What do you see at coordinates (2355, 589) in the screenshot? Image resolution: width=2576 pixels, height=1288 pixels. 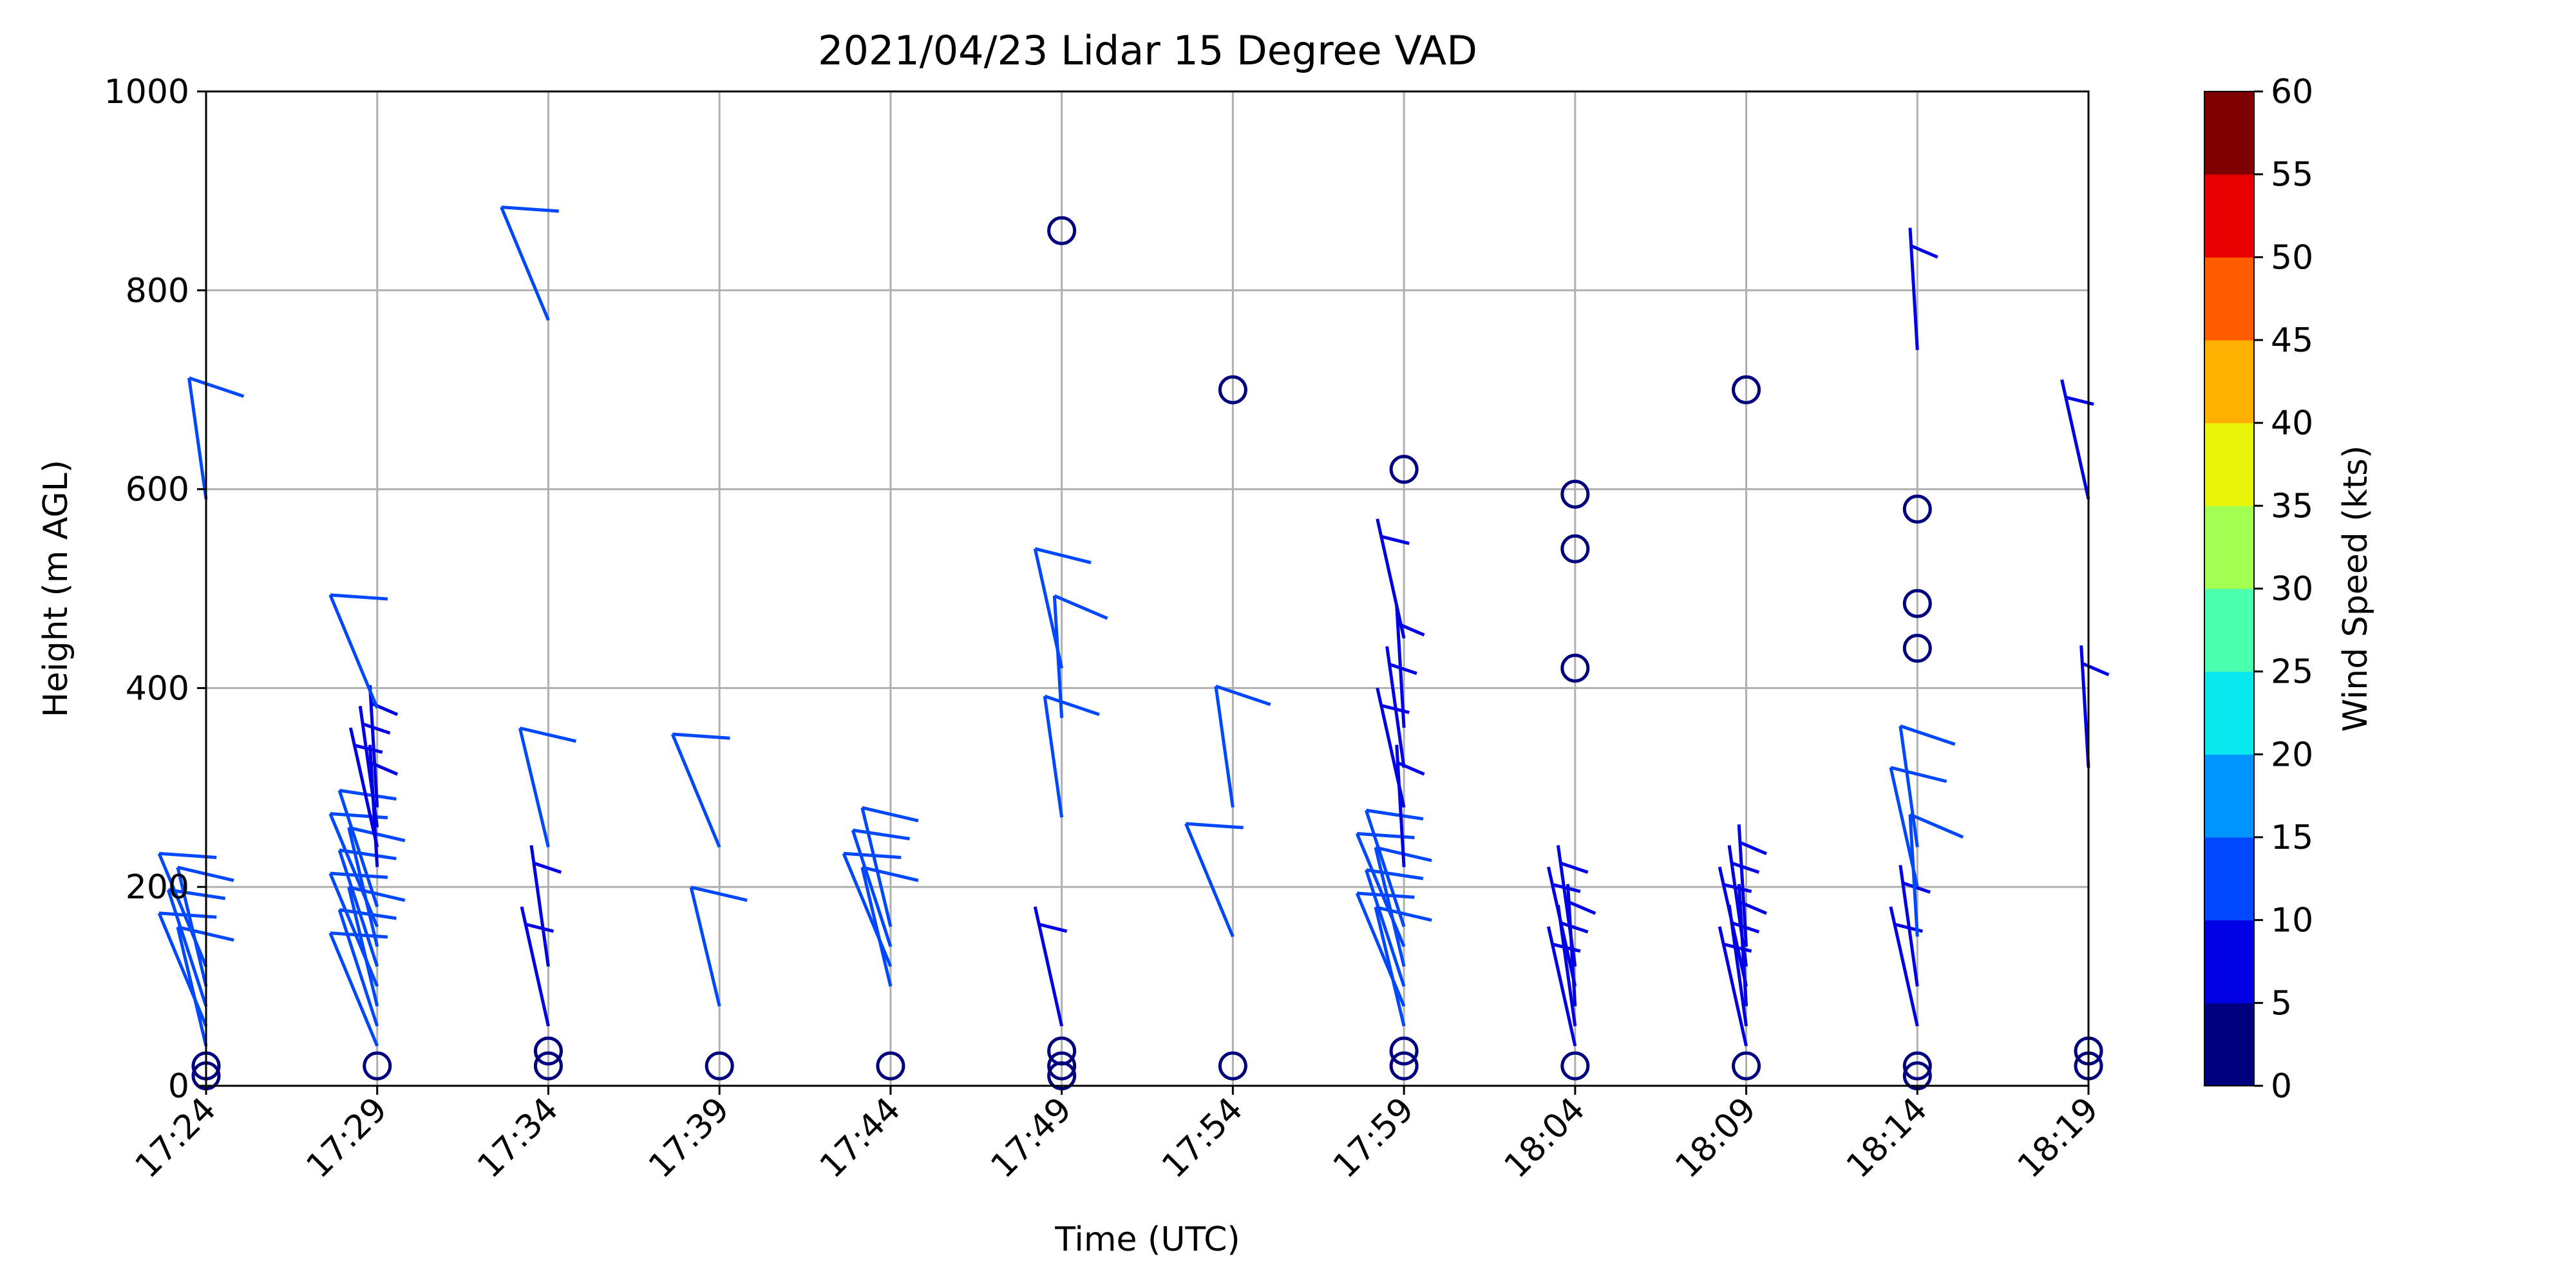 I see `colorbar-label: Wind Speed (kts)` at bounding box center [2355, 589].